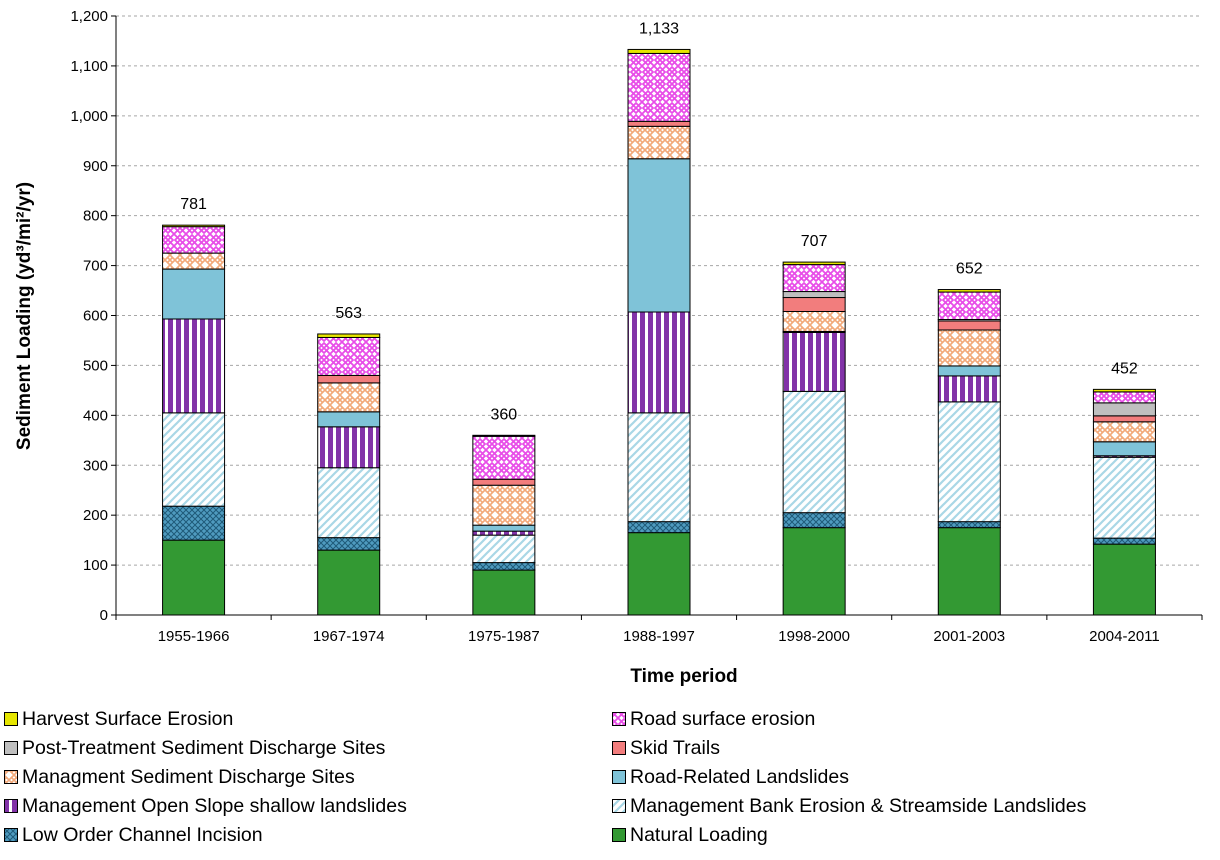  What do you see at coordinates (683, 676) in the screenshot?
I see `x-axis-title: Time period` at bounding box center [683, 676].